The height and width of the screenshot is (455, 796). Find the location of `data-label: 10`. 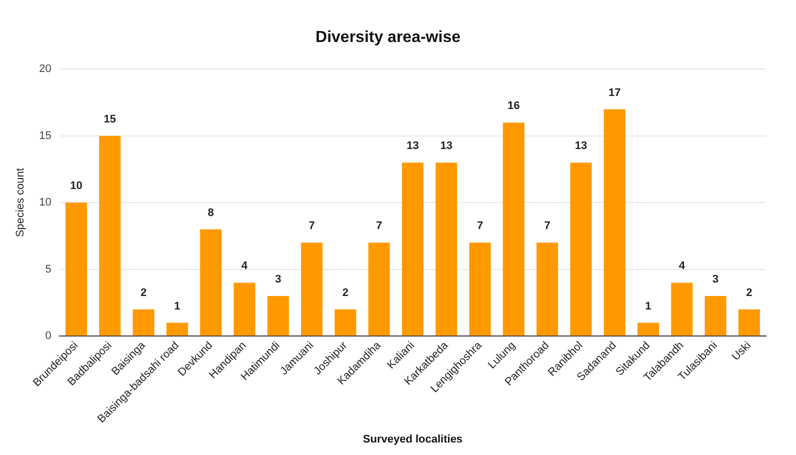

data-label: 10 is located at coordinates (76, 186).